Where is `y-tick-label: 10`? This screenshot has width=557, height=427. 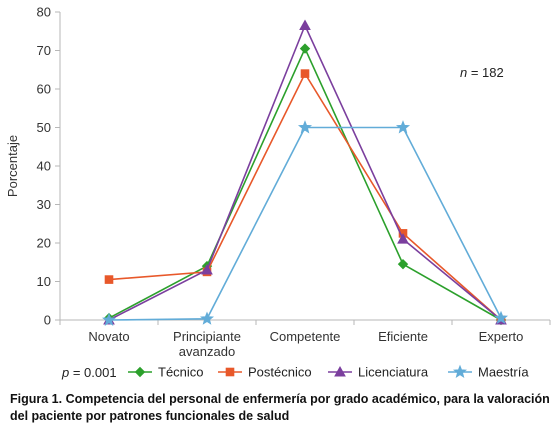
y-tick-label: 10 is located at coordinates (44, 281).